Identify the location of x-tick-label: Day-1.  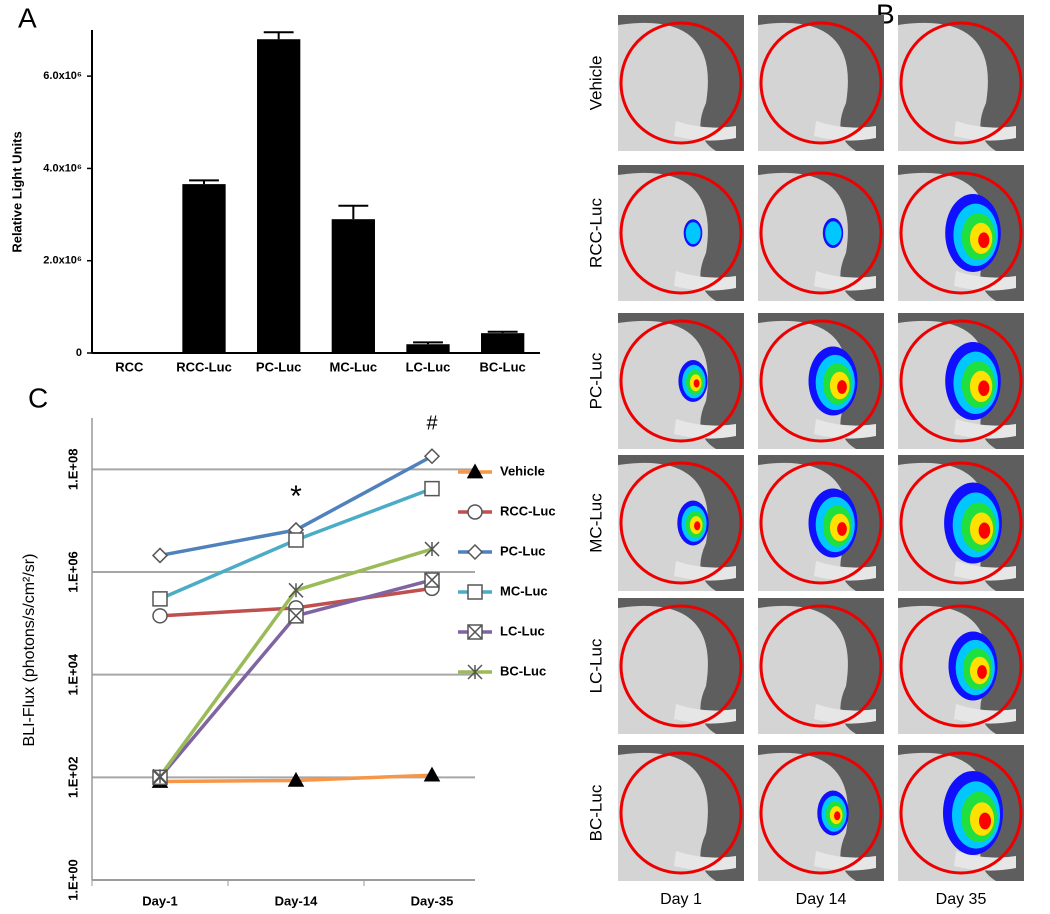
(159, 900).